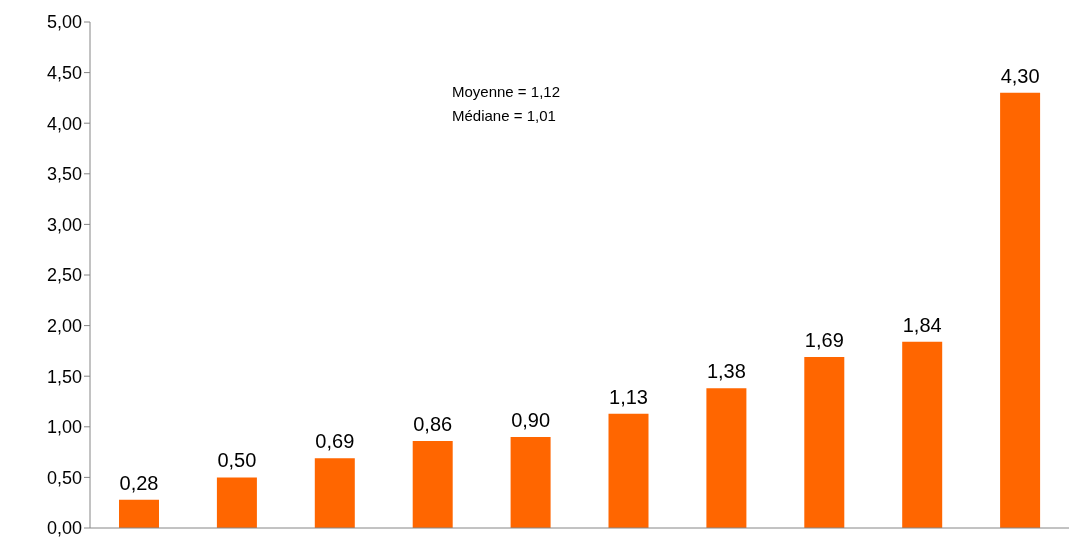 Image resolution: width=1077 pixels, height=548 pixels. I want to click on y-tick-label: 1,50, so click(64, 376).